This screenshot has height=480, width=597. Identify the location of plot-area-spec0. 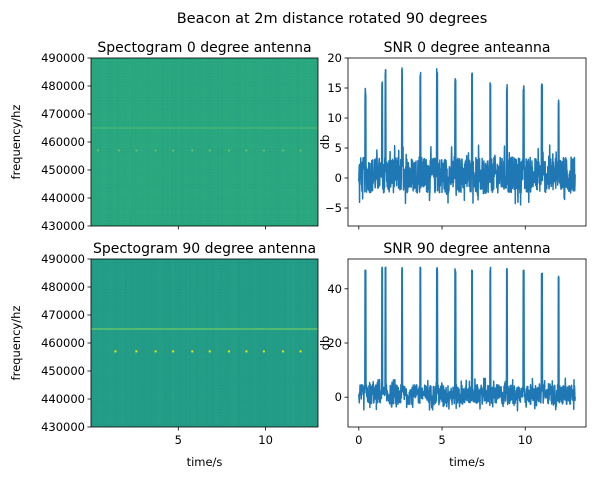
(204, 142).